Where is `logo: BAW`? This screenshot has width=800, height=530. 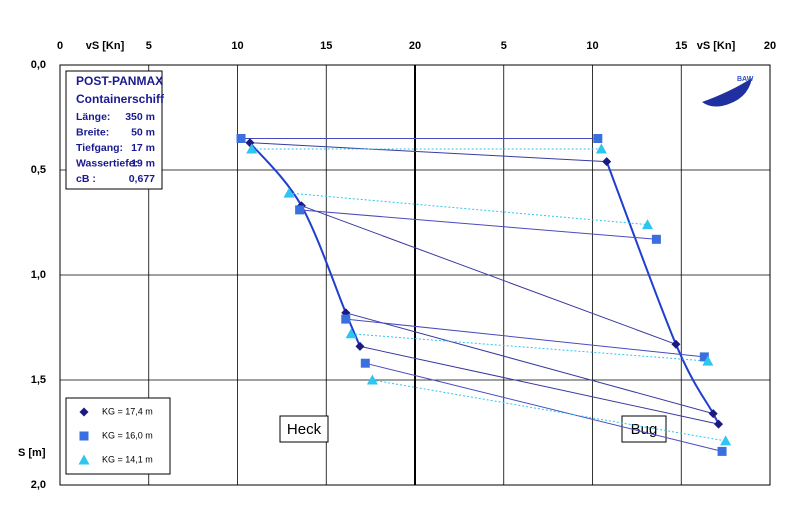 logo: BAW is located at coordinates (728, 91).